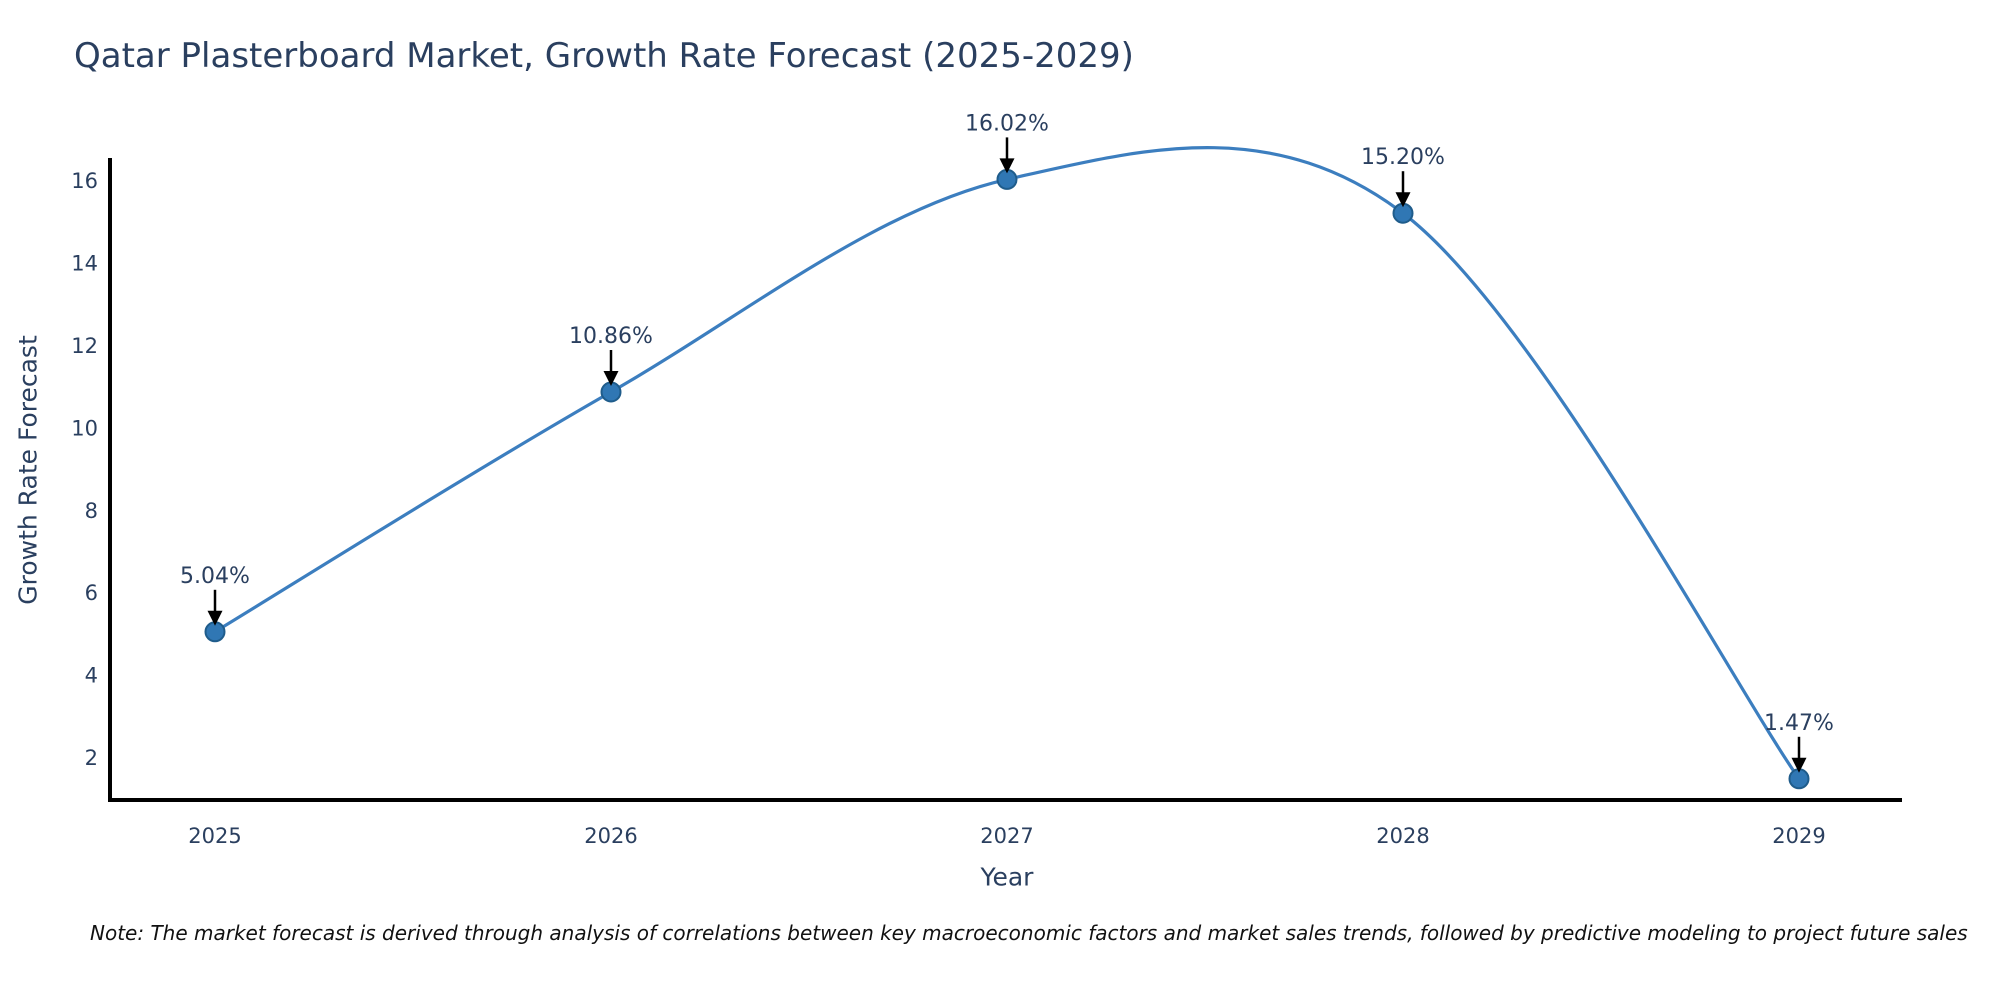 The height and width of the screenshot is (1000, 2000). Describe the element at coordinates (1402, 836) in the screenshot. I see `x-tick-label: 2028` at that location.